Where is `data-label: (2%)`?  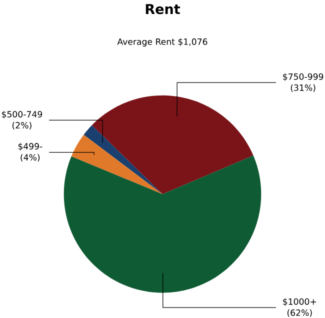
data-label: (2%) is located at coordinates (22, 126).